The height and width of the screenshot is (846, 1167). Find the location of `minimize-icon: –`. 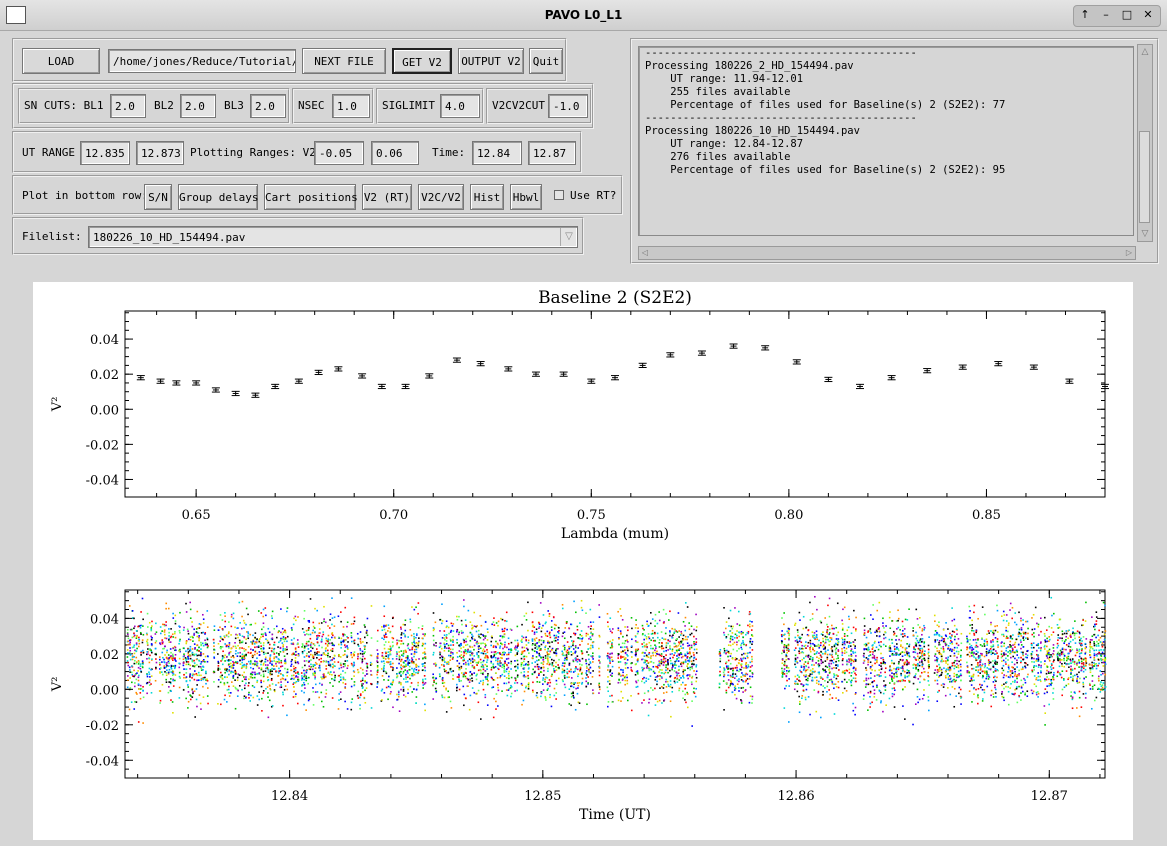

minimize-icon: – is located at coordinates (1106, 14).